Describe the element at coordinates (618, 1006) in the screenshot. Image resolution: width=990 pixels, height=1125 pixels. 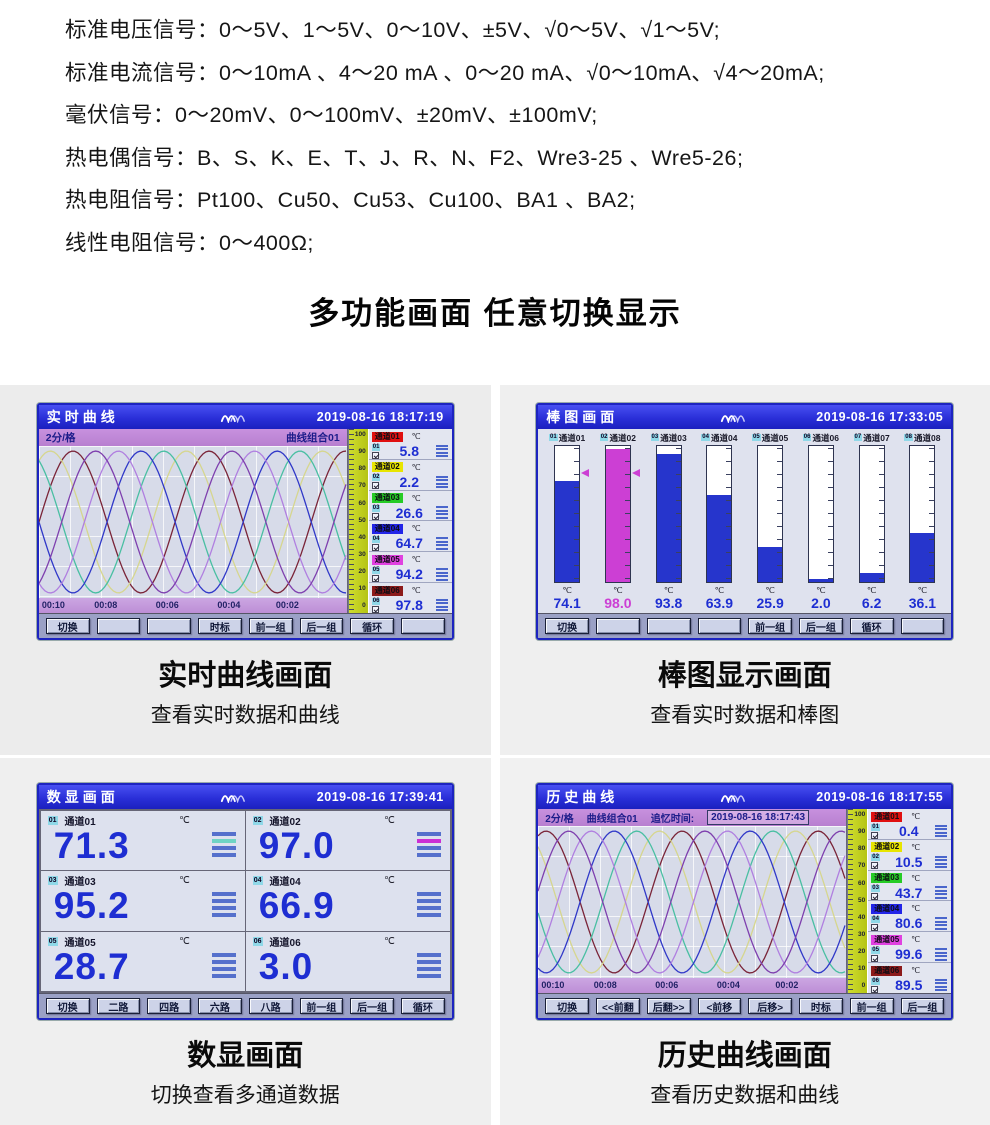
I see `button-page-back: <<前翻` at that location.